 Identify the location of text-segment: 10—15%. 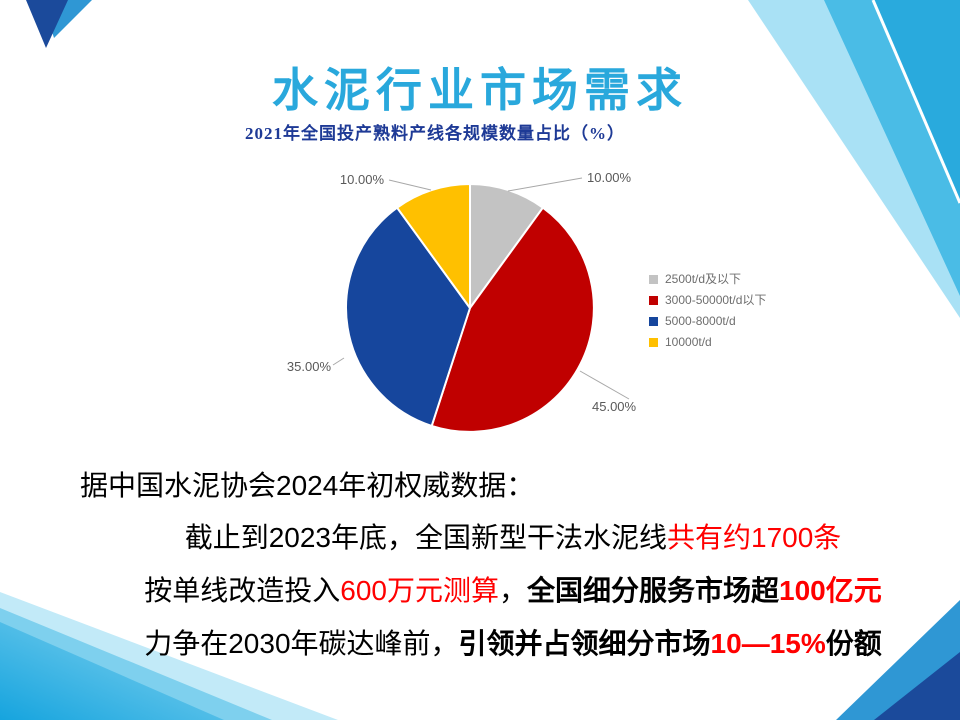
(768, 643).